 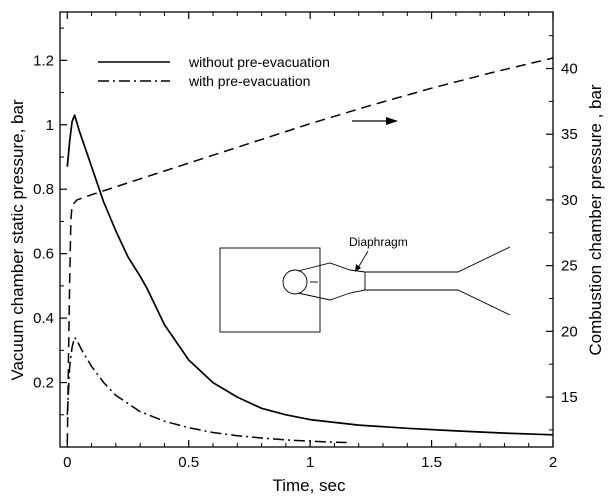 What do you see at coordinates (569, 397) in the screenshot?
I see `y2-tick-label: 15` at bounding box center [569, 397].